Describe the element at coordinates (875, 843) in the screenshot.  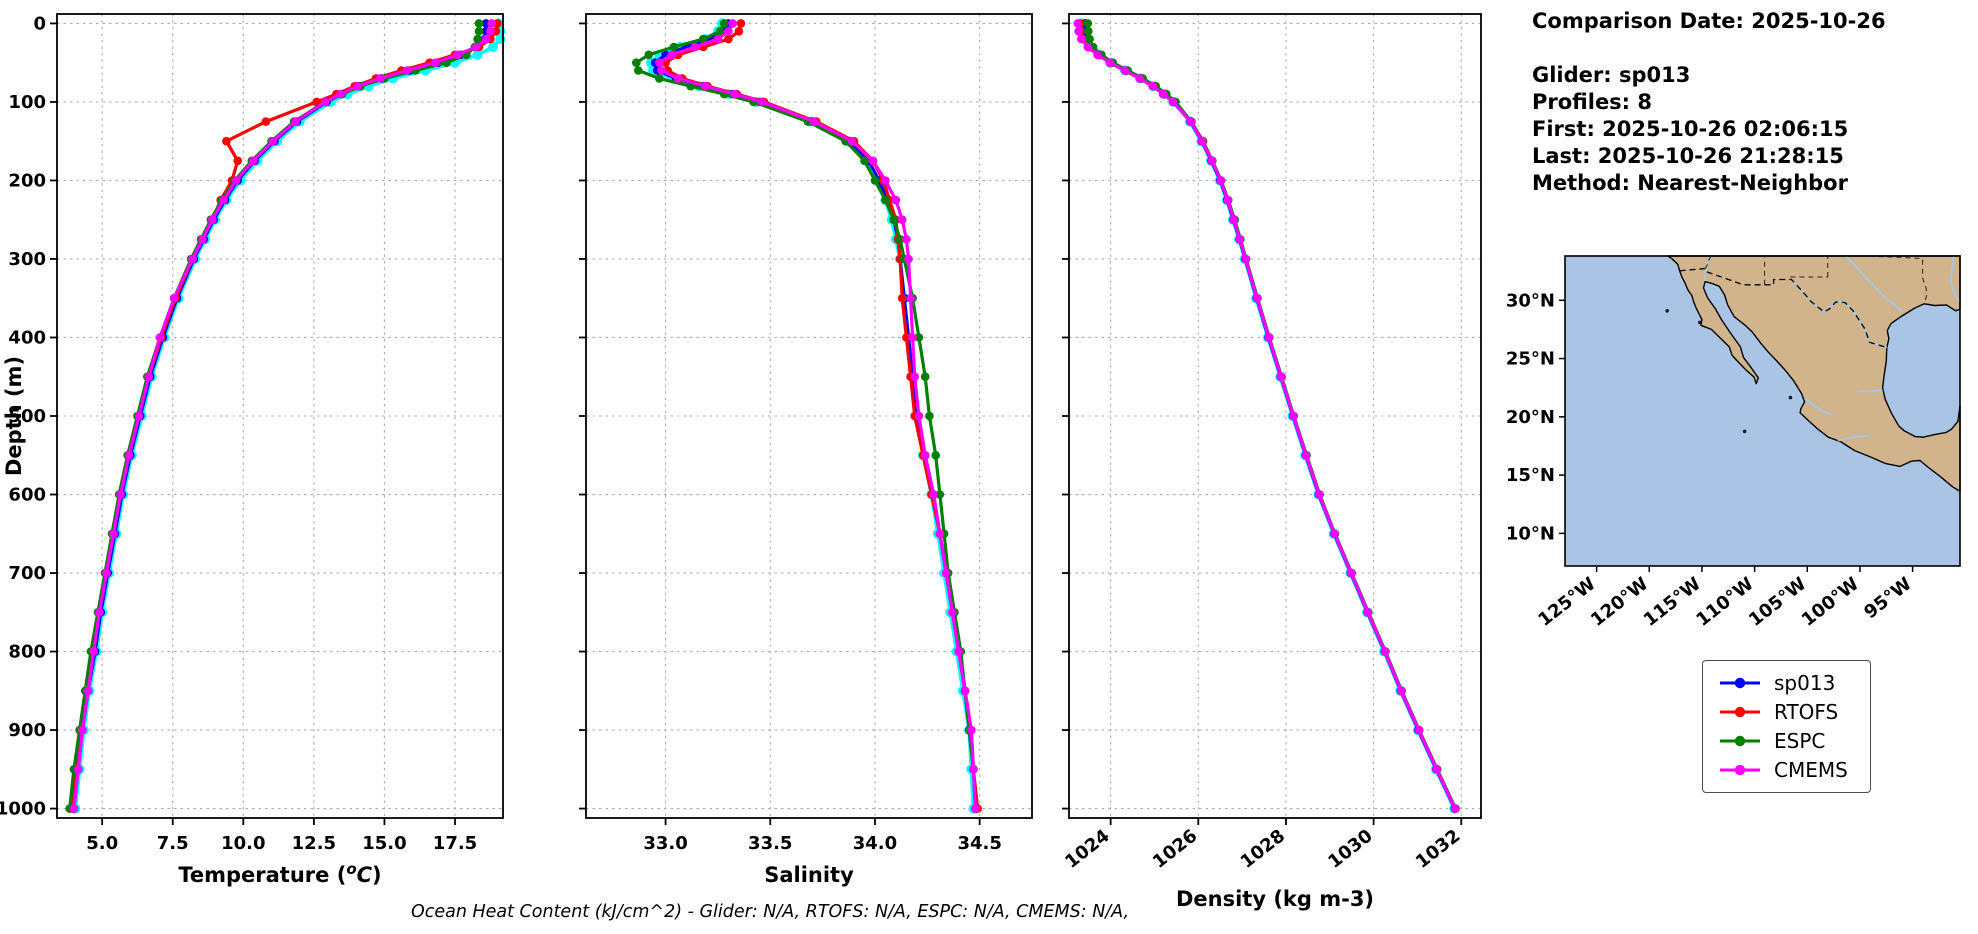
I see `x-tick-label: 34.0` at that location.